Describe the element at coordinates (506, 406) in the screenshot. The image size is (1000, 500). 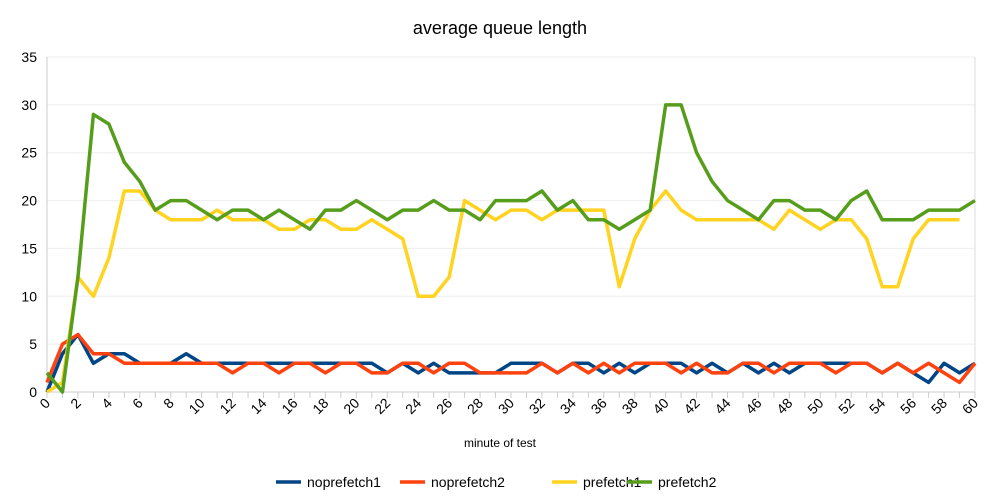
I see `x-tick-label: 30` at that location.